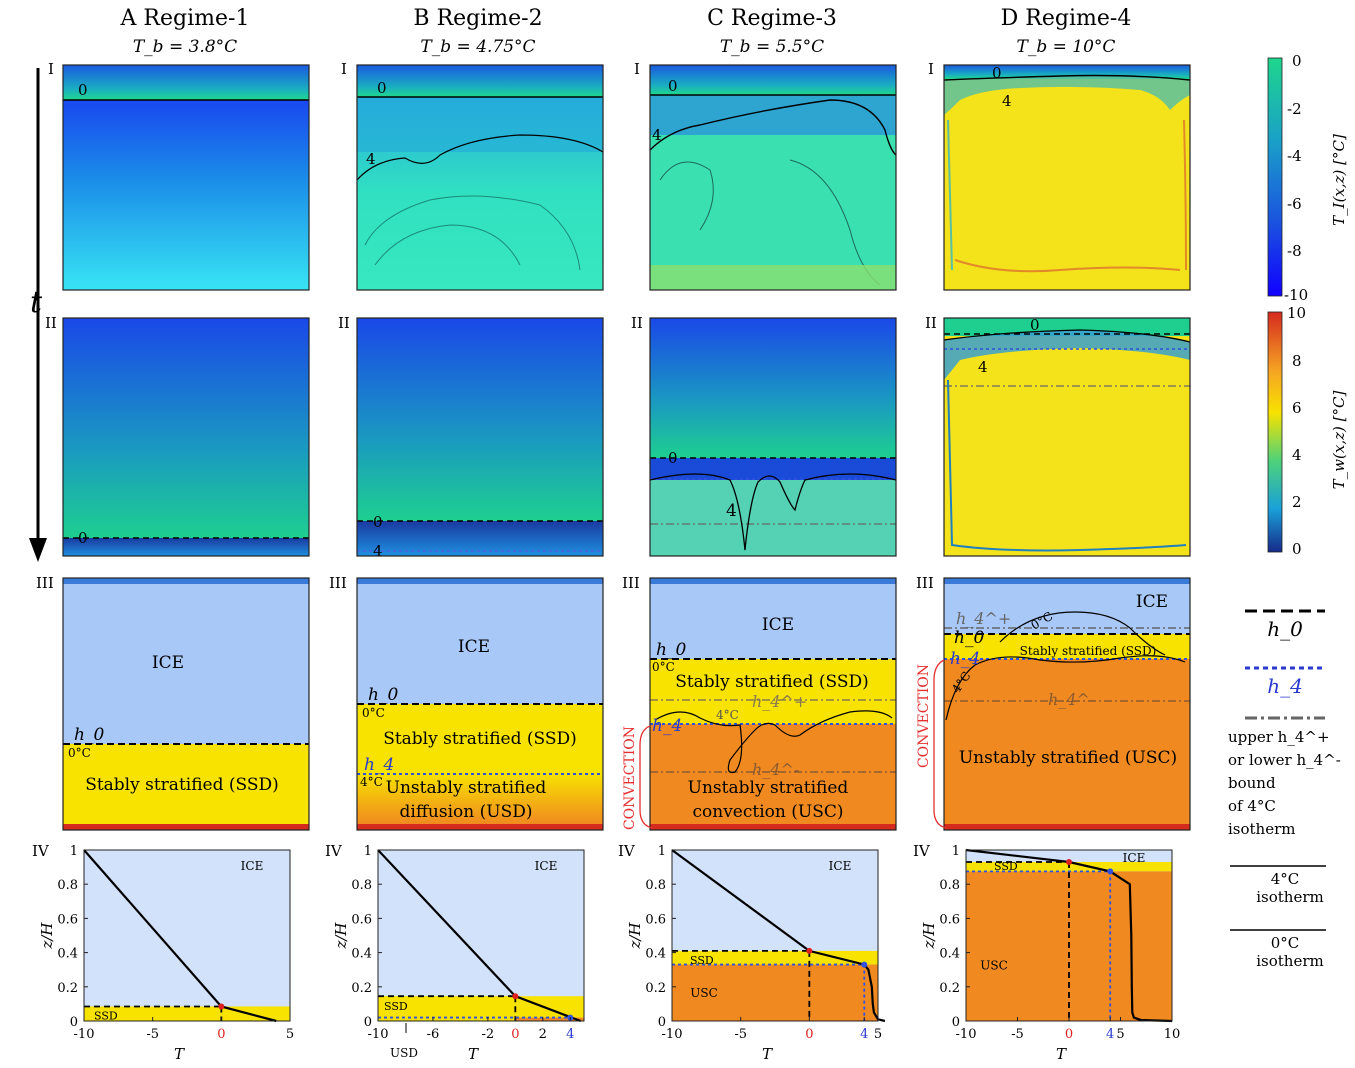  Describe the element at coordinates (186, 177) in the screenshot. I see `panel-a-i: 0` at that location.